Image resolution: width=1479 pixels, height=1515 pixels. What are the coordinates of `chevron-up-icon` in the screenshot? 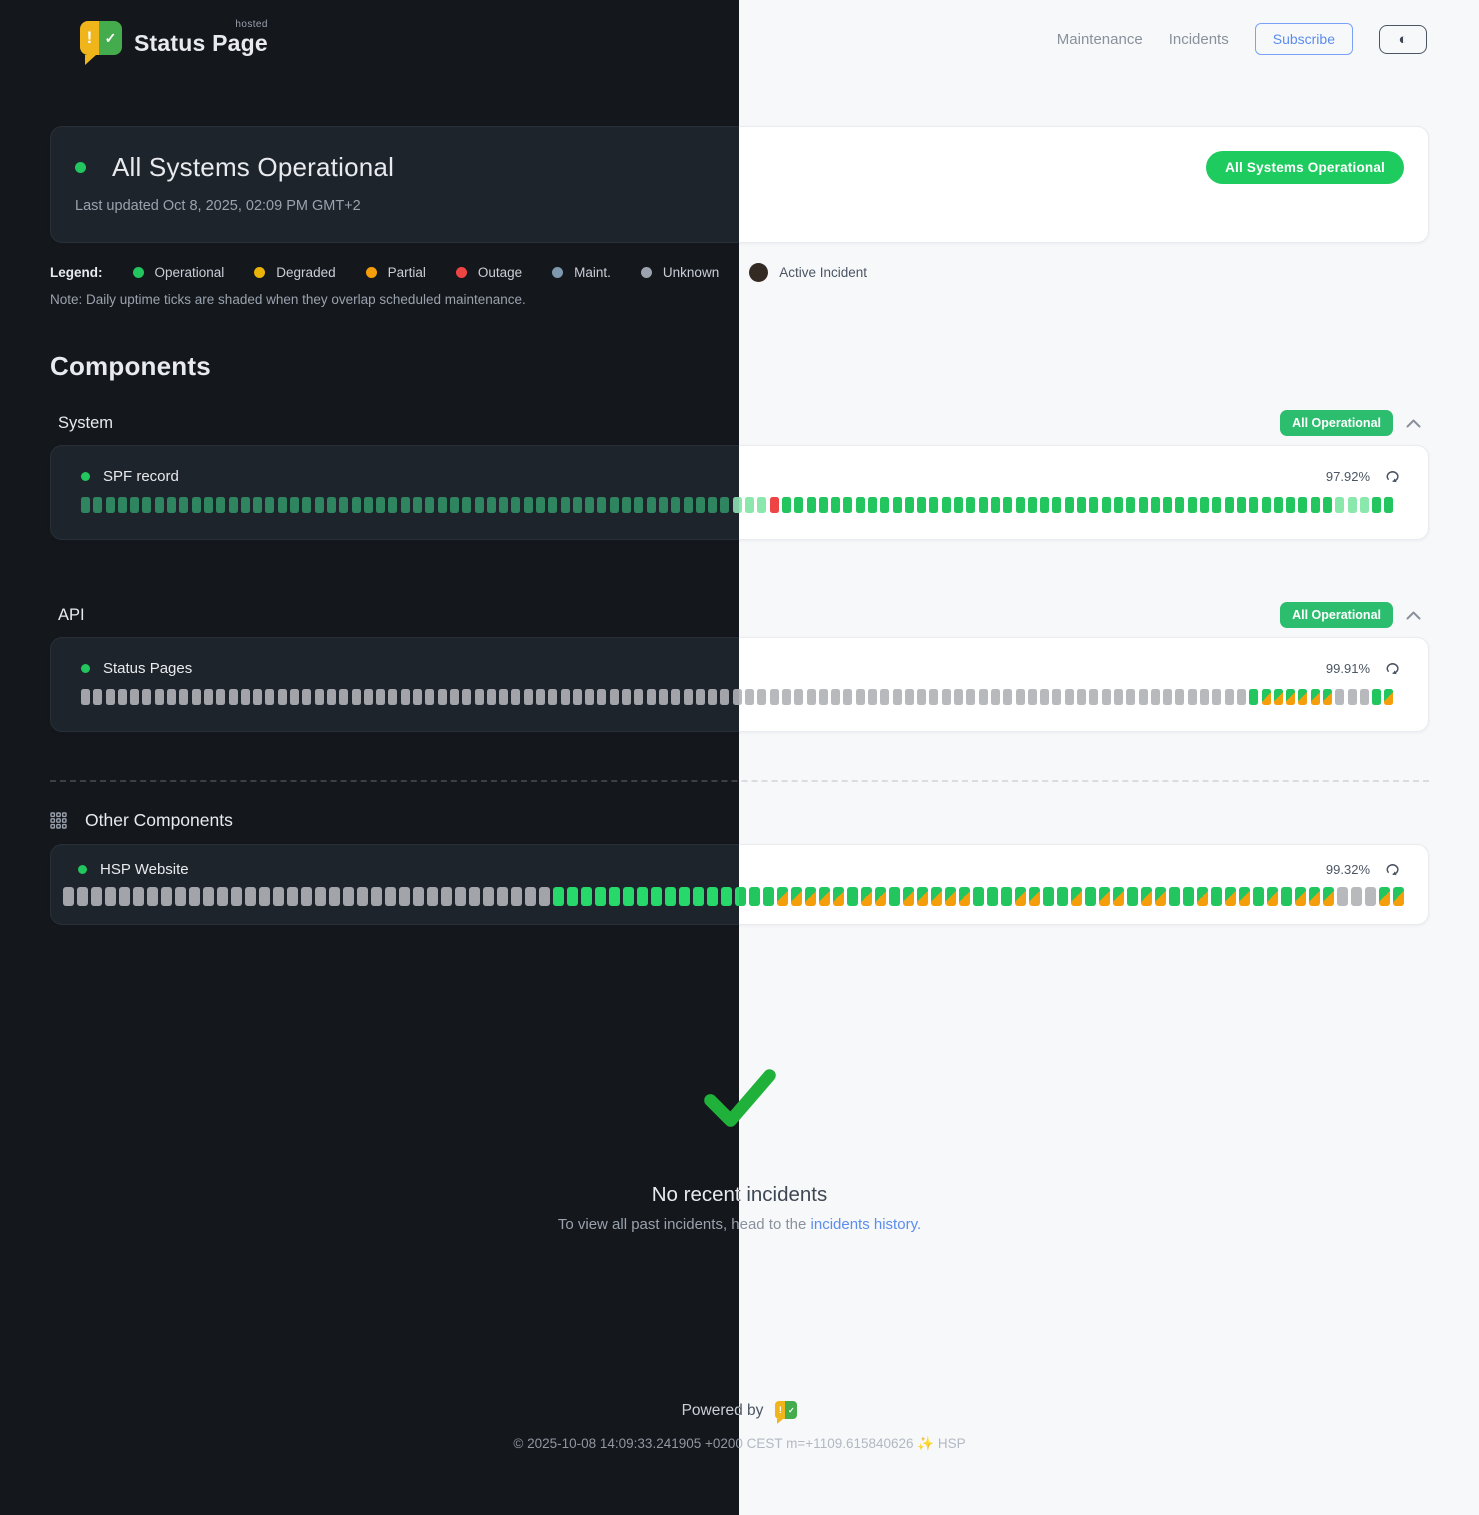 It's located at (1413, 423).